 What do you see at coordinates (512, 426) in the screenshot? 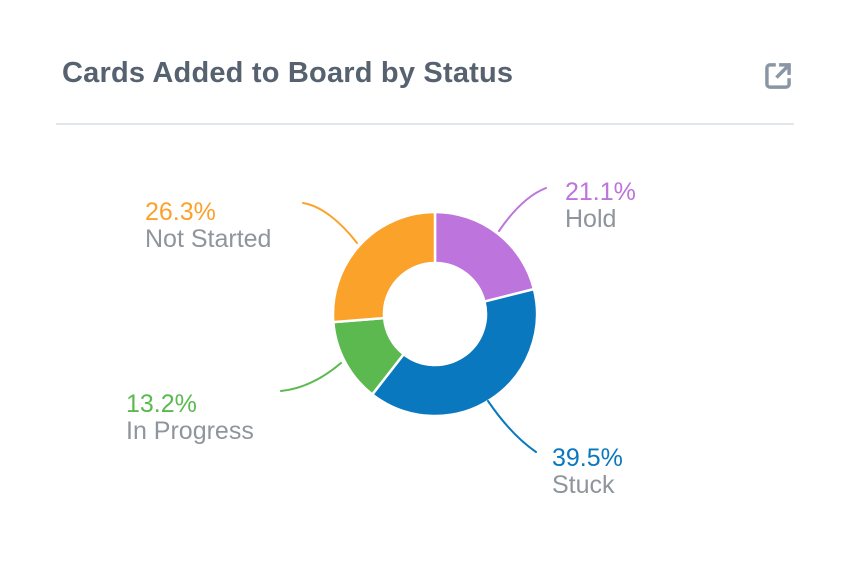
I see `leader-line-stuck` at bounding box center [512, 426].